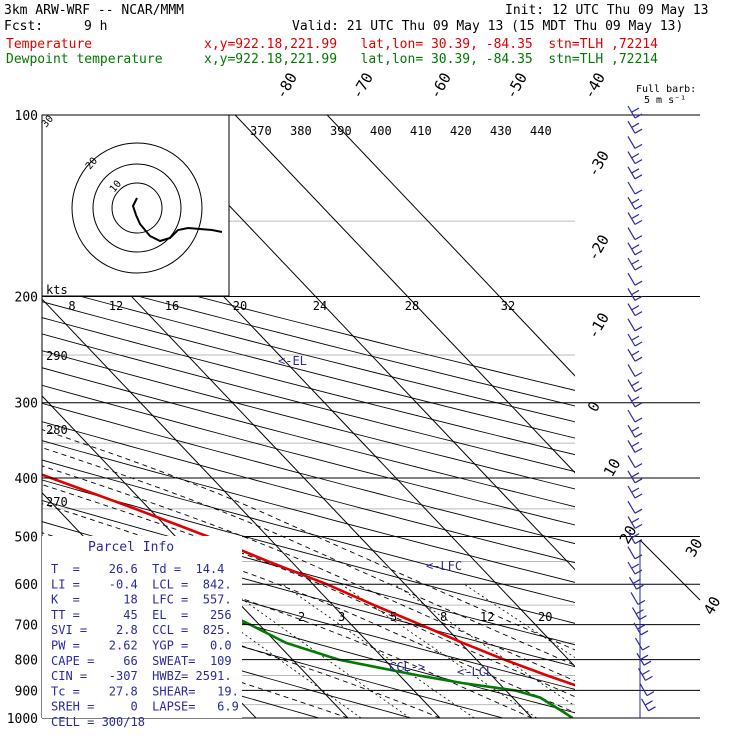  Describe the element at coordinates (381, 131) in the screenshot. I see `theta-top-label: 400` at that location.